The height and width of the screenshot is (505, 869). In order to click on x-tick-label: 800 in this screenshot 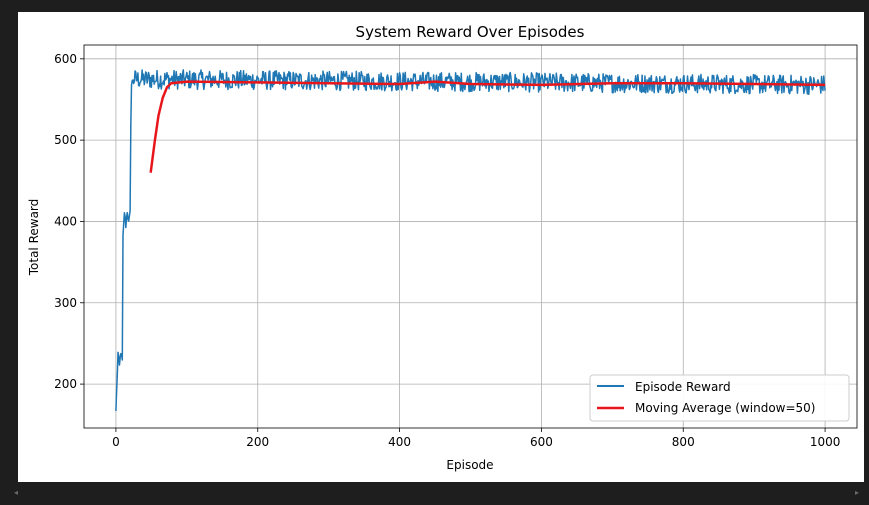, I will do `click(683, 442)`.